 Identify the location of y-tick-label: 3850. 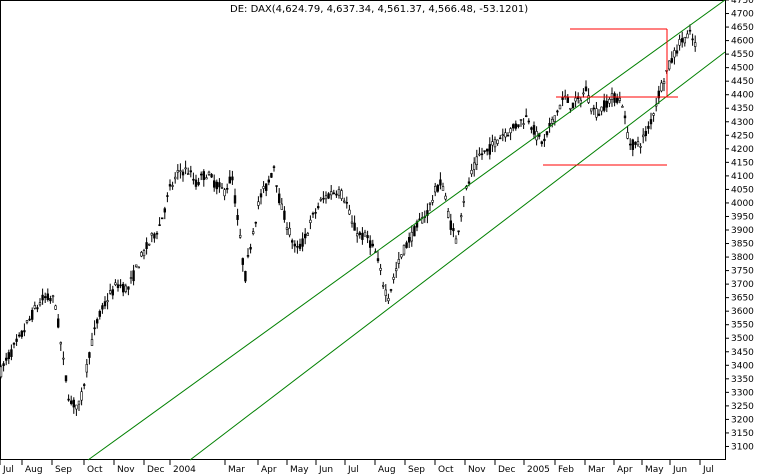
(742, 245).